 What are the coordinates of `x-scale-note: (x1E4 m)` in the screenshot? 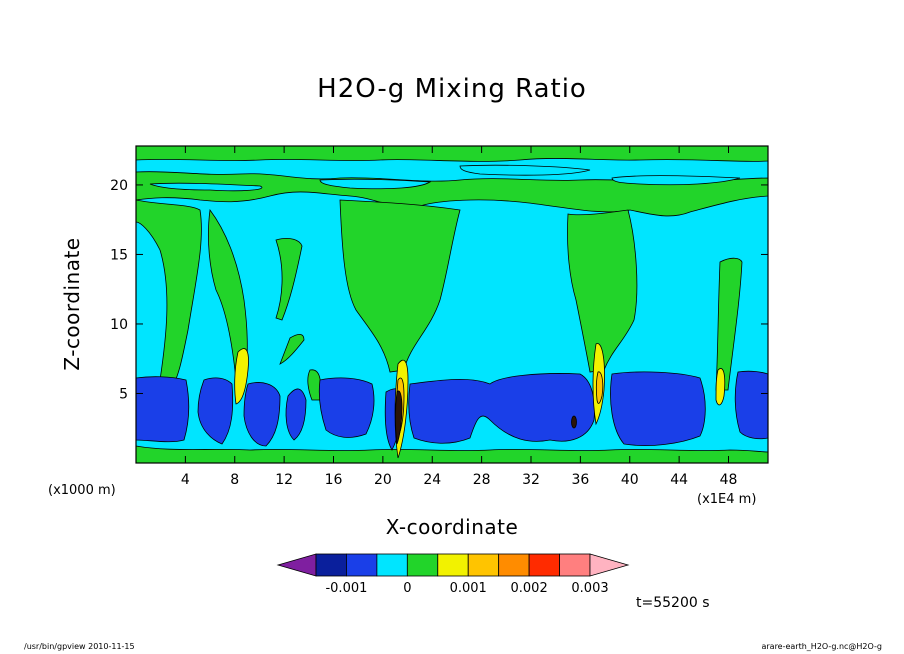 It's located at (727, 499).